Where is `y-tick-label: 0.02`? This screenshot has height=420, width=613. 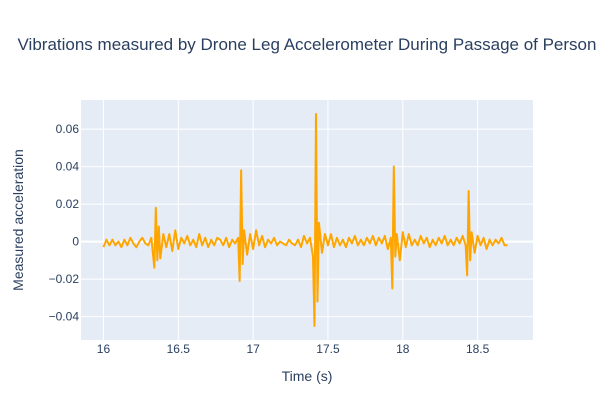
y-tick-label: 0.02 is located at coordinates (68, 204).